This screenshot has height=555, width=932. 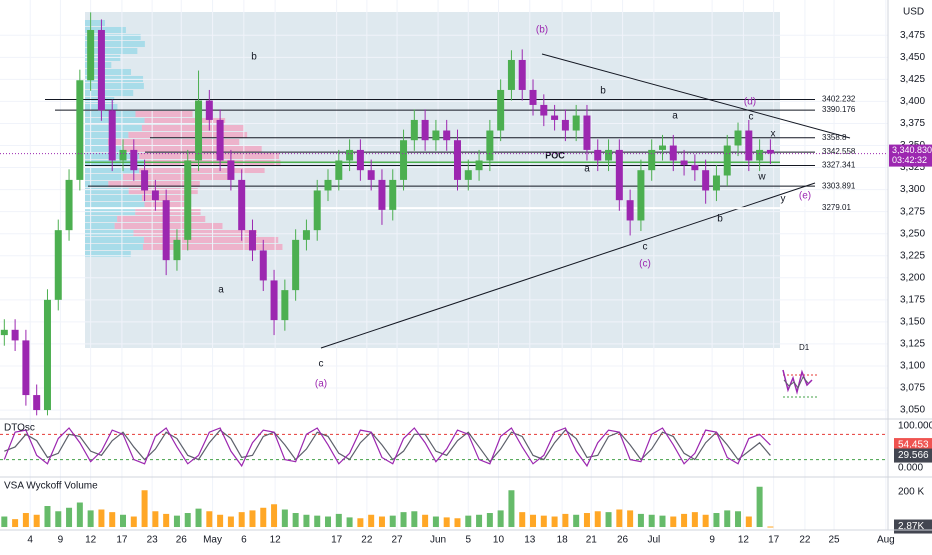 What do you see at coordinates (909, 160) in the screenshot?
I see `countdown: 03:42:32` at bounding box center [909, 160].